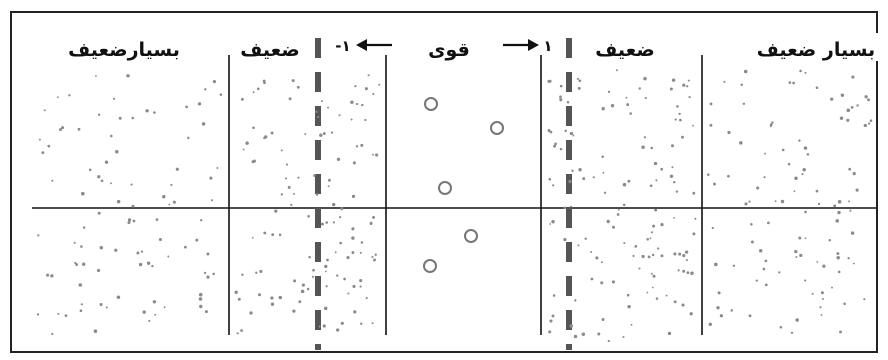  Describe the element at coordinates (816, 50) in the screenshot. I see `label-very-weak-right: بسیار ضعیف` at that location.